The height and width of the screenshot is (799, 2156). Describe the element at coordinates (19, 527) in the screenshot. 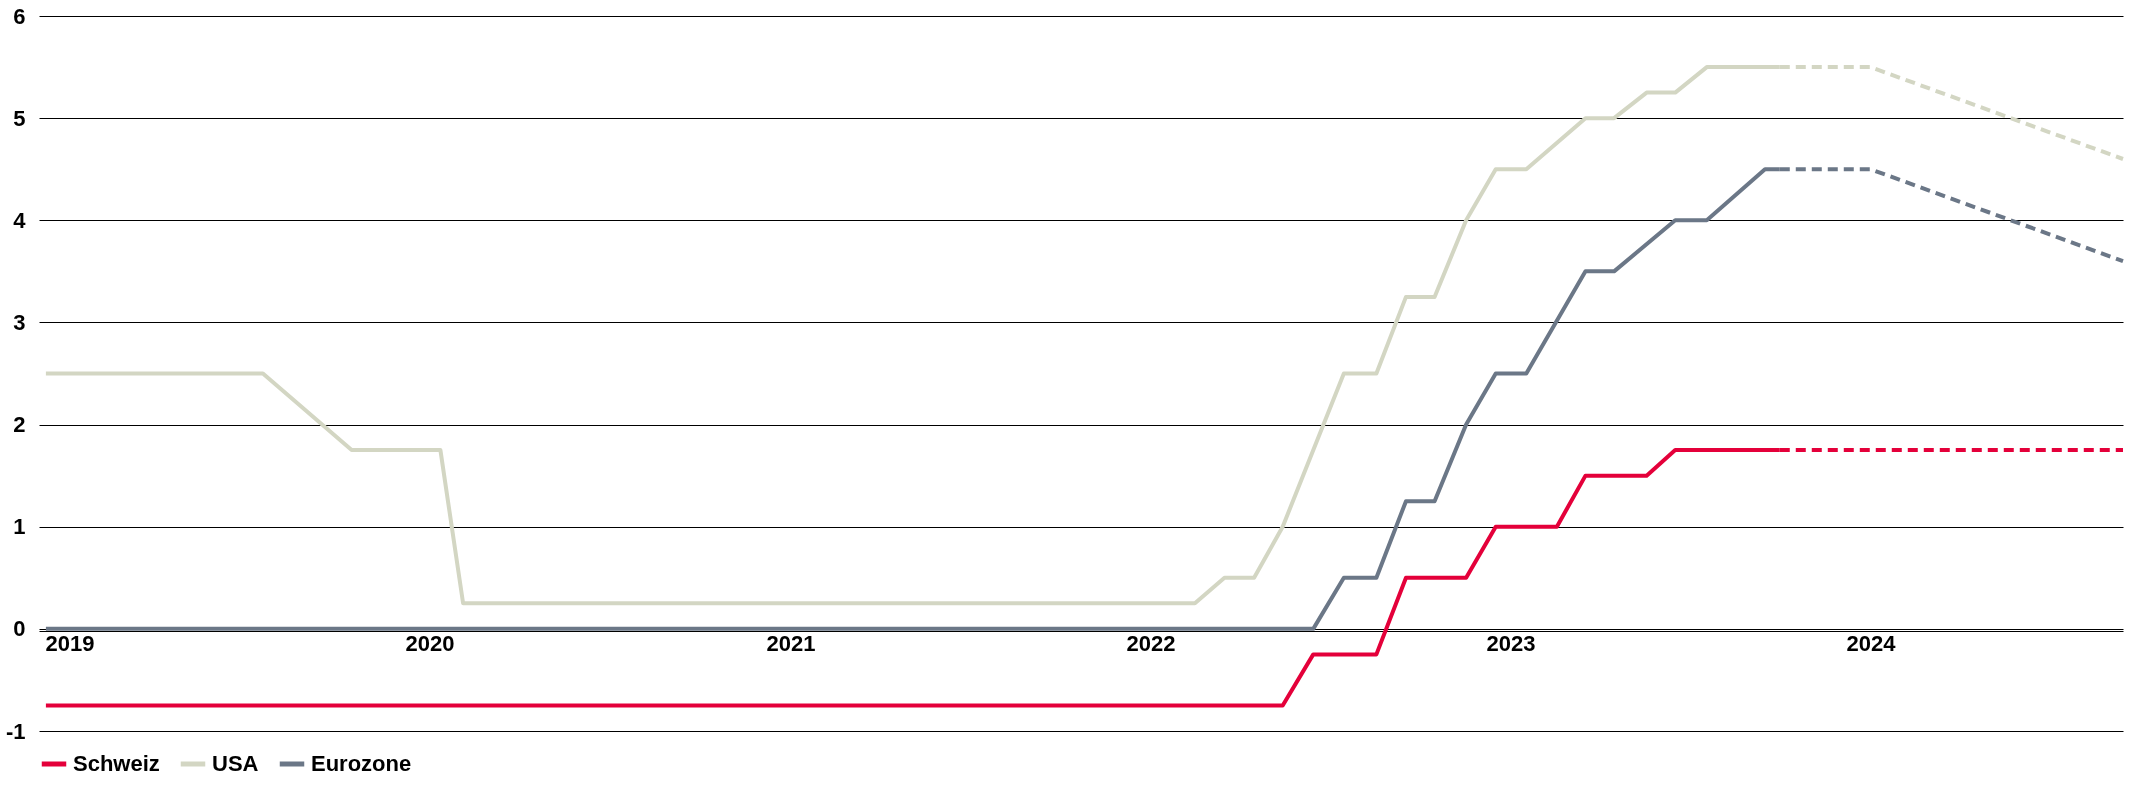

I see `y-tick-label: 1` at that location.